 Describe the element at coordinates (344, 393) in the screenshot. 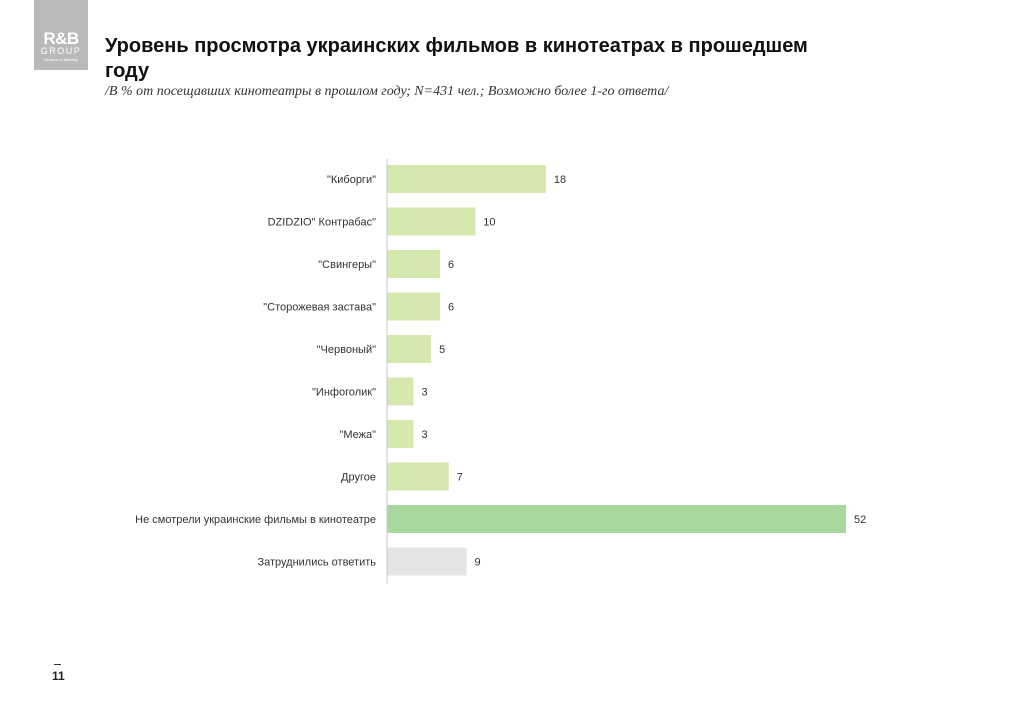

I see `category-label: "Инфоголик"` at that location.